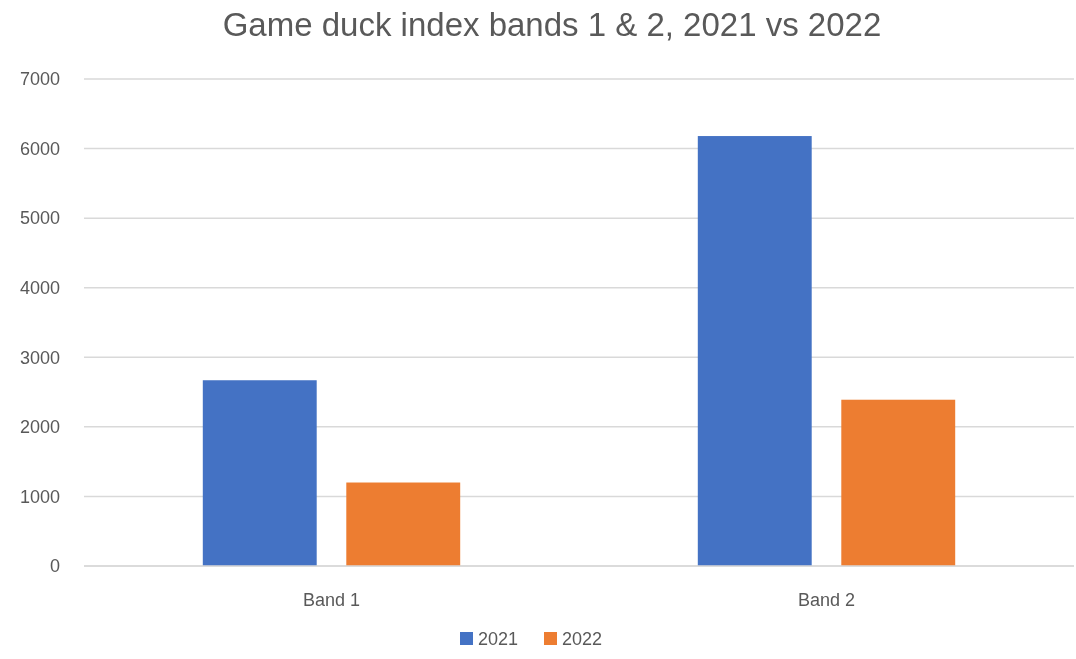  I want to click on y-tick-label: 2000, so click(39, 427).